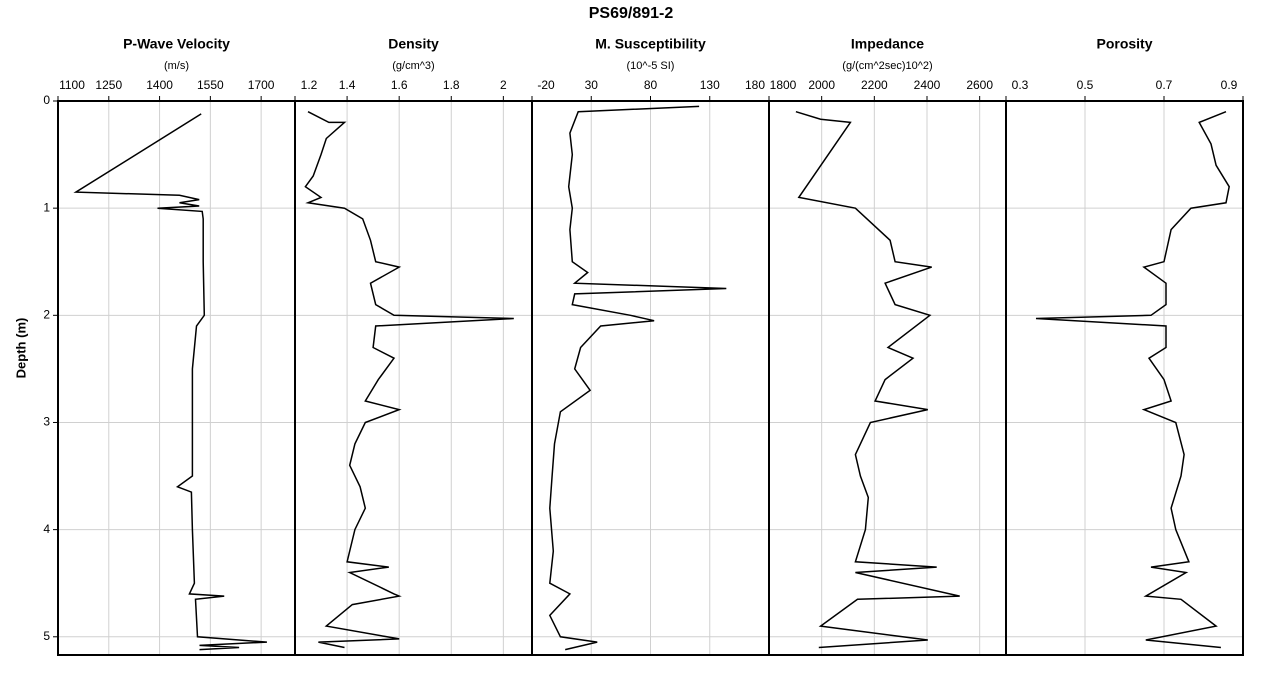  What do you see at coordinates (176, 44) in the screenshot?
I see `panel-title: P-Wave Velocity` at bounding box center [176, 44].